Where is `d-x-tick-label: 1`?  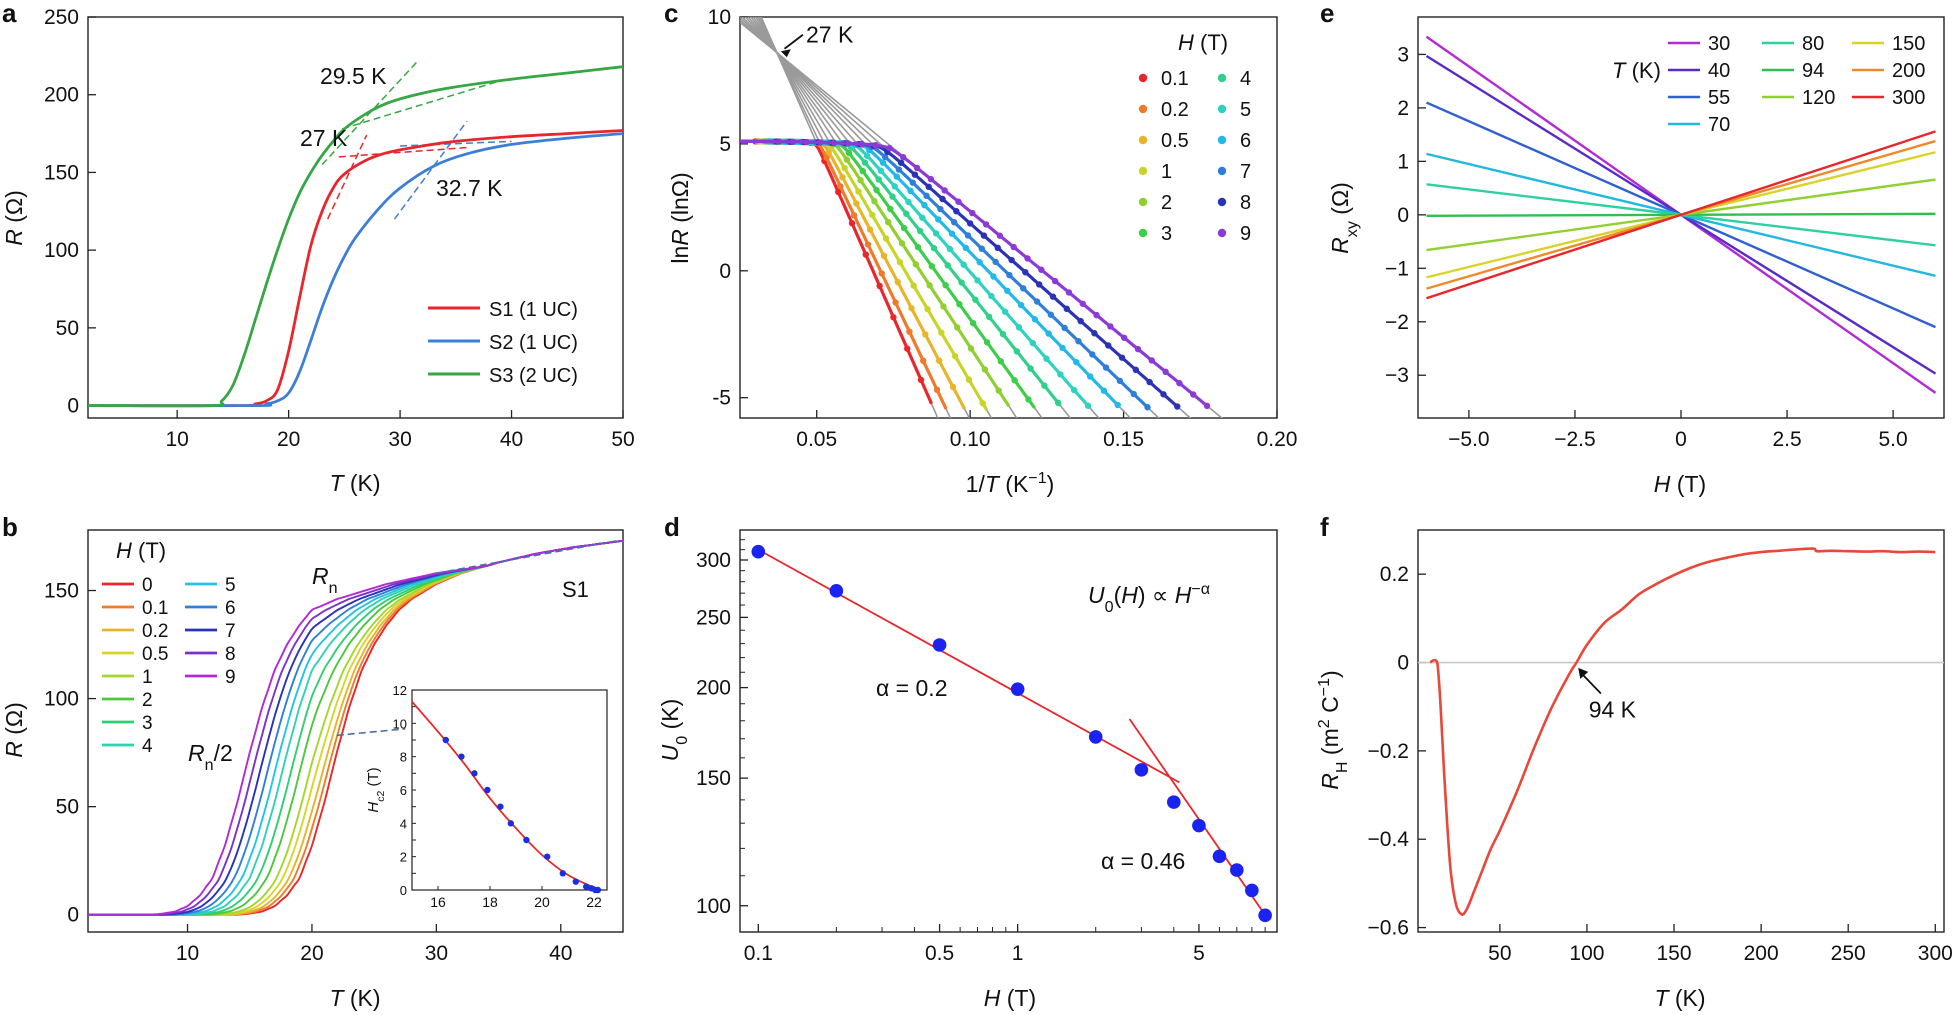 d-x-tick-label: 1 is located at coordinates (1018, 953).